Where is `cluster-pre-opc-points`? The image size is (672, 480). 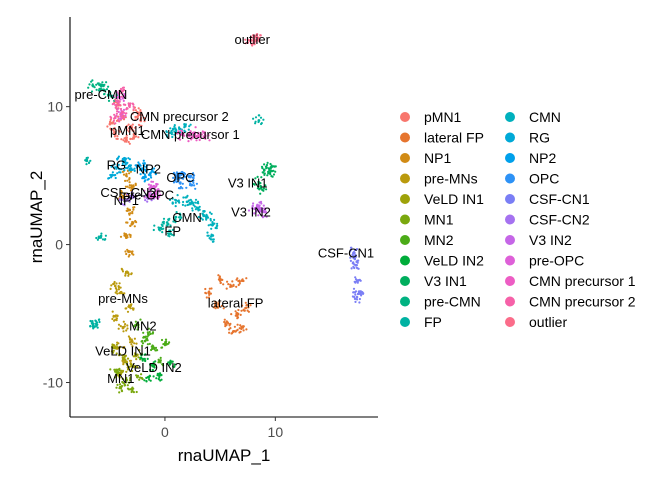 cluster-pre-opc-points is located at coordinates (137, 145).